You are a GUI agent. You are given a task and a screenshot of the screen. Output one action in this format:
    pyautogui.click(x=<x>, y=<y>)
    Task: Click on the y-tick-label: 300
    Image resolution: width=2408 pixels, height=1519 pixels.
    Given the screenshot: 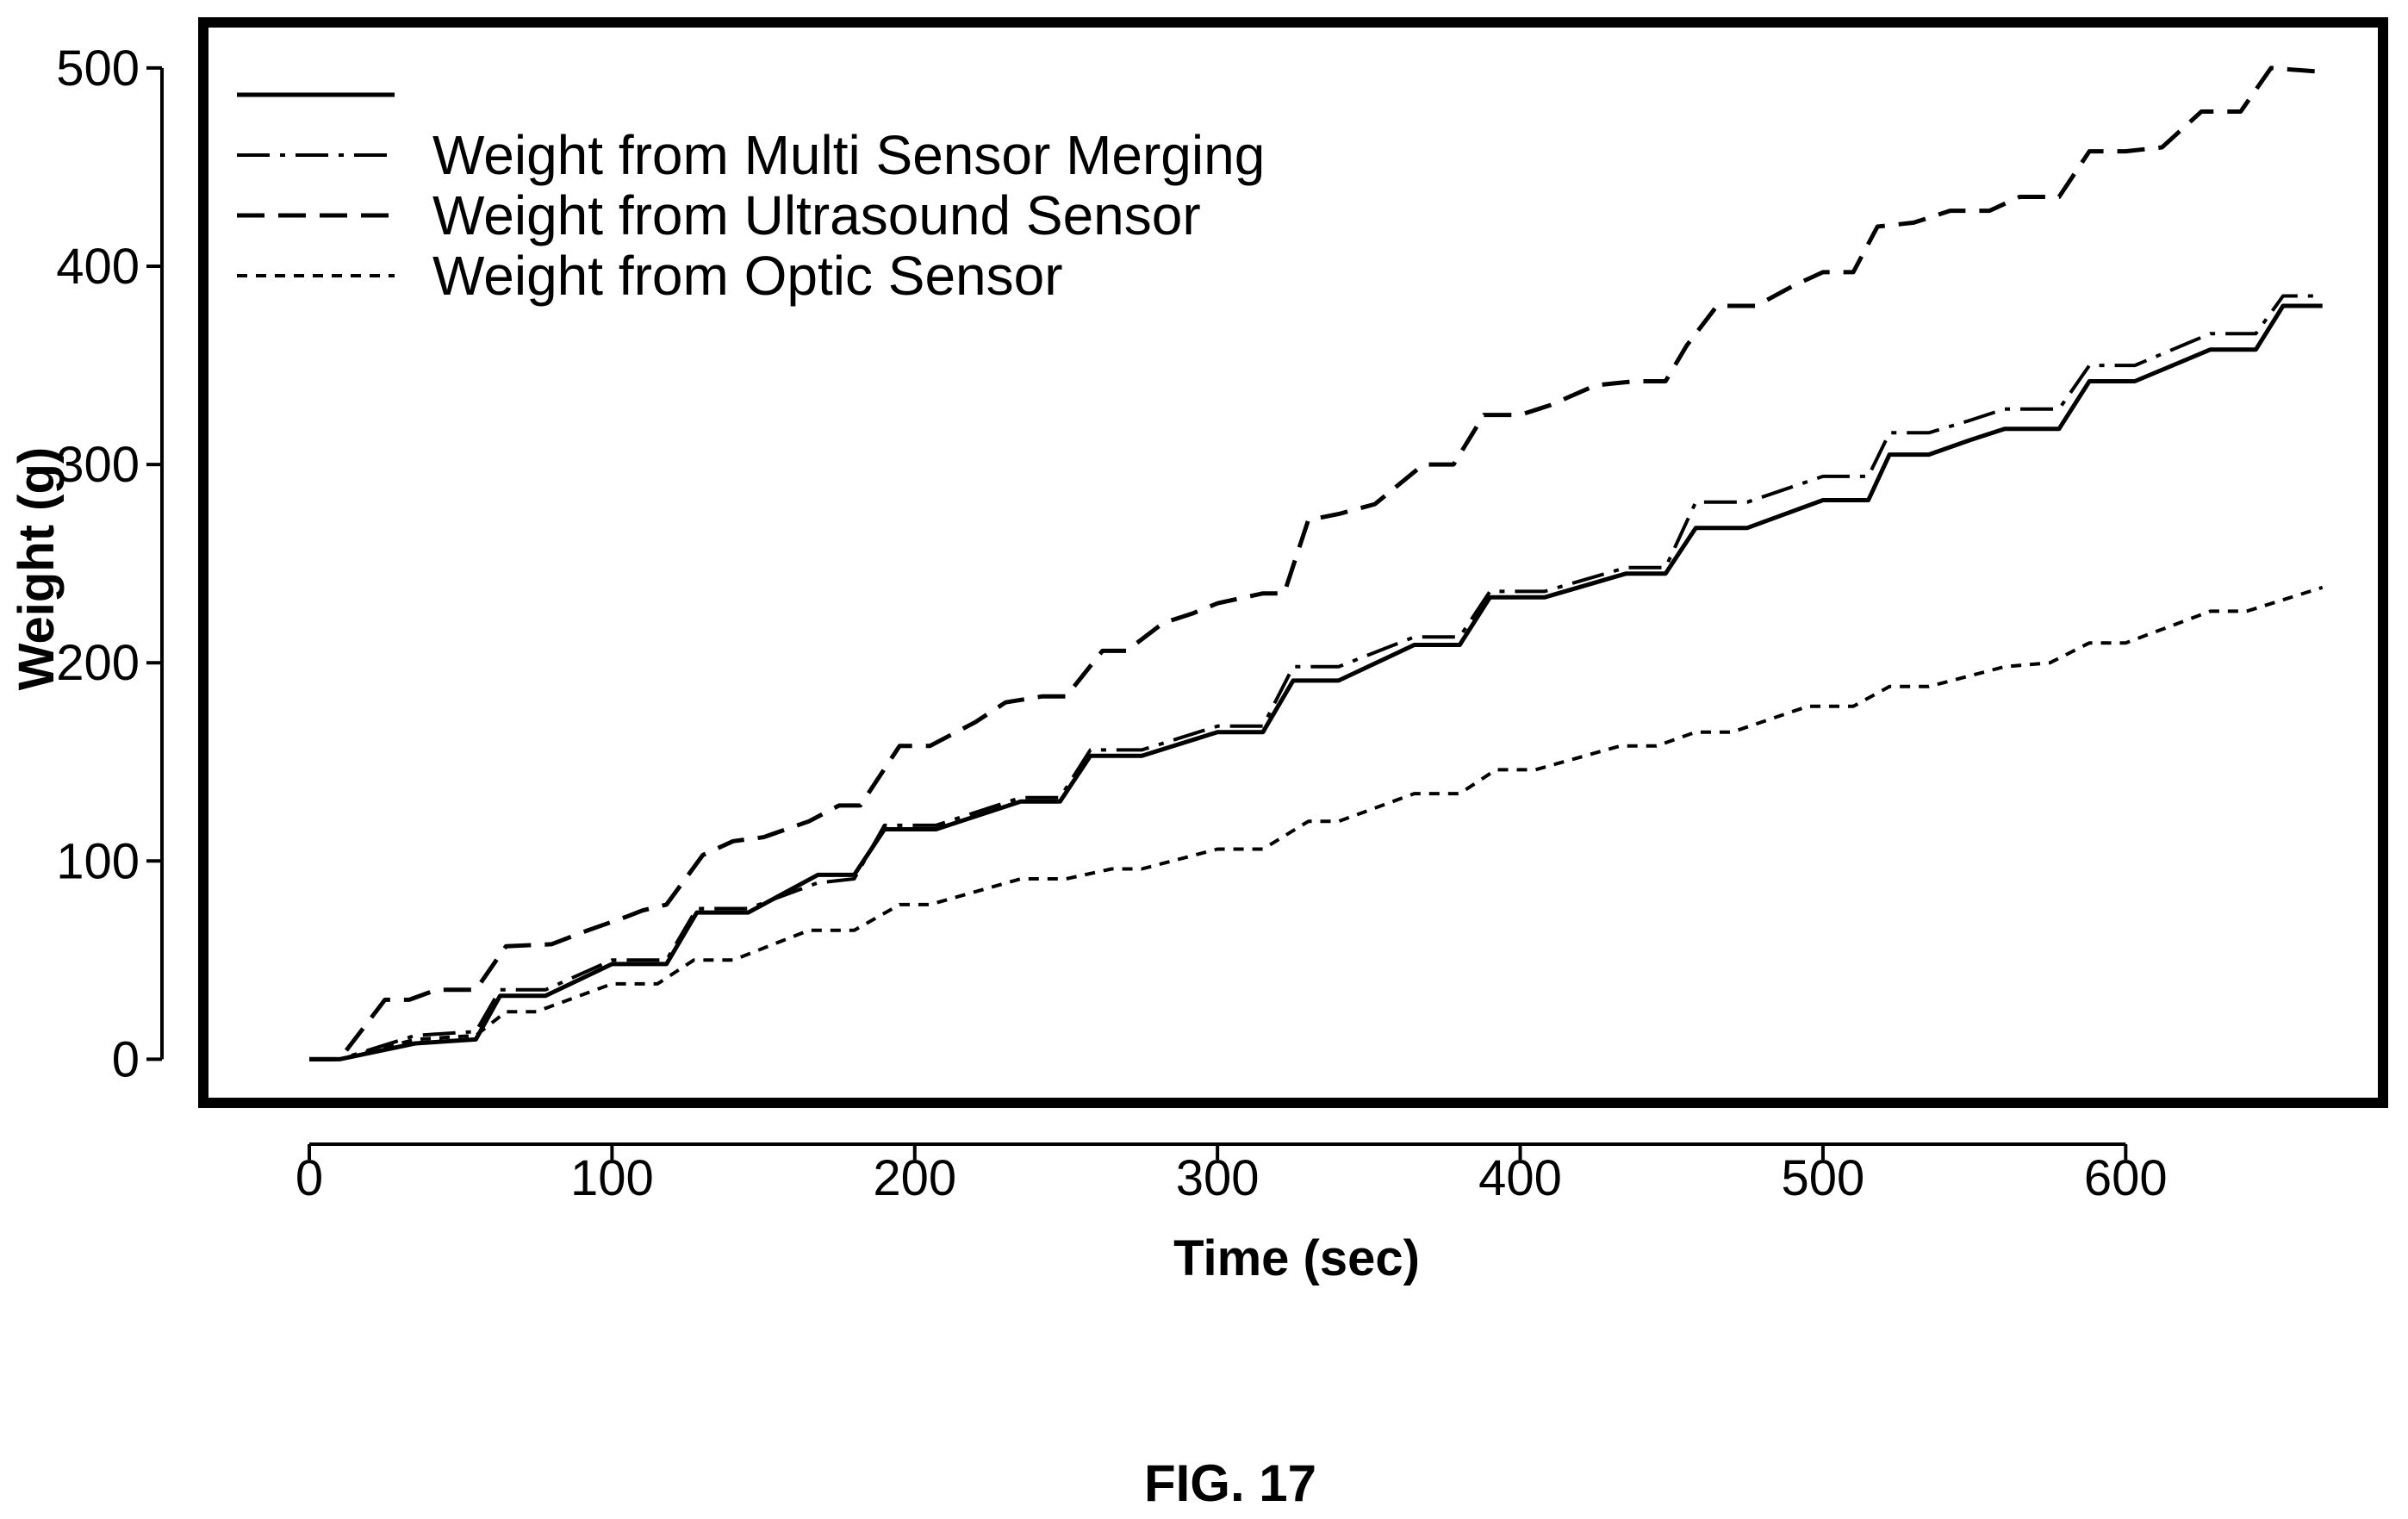 What is the action you would take?
    pyautogui.click(x=98, y=465)
    